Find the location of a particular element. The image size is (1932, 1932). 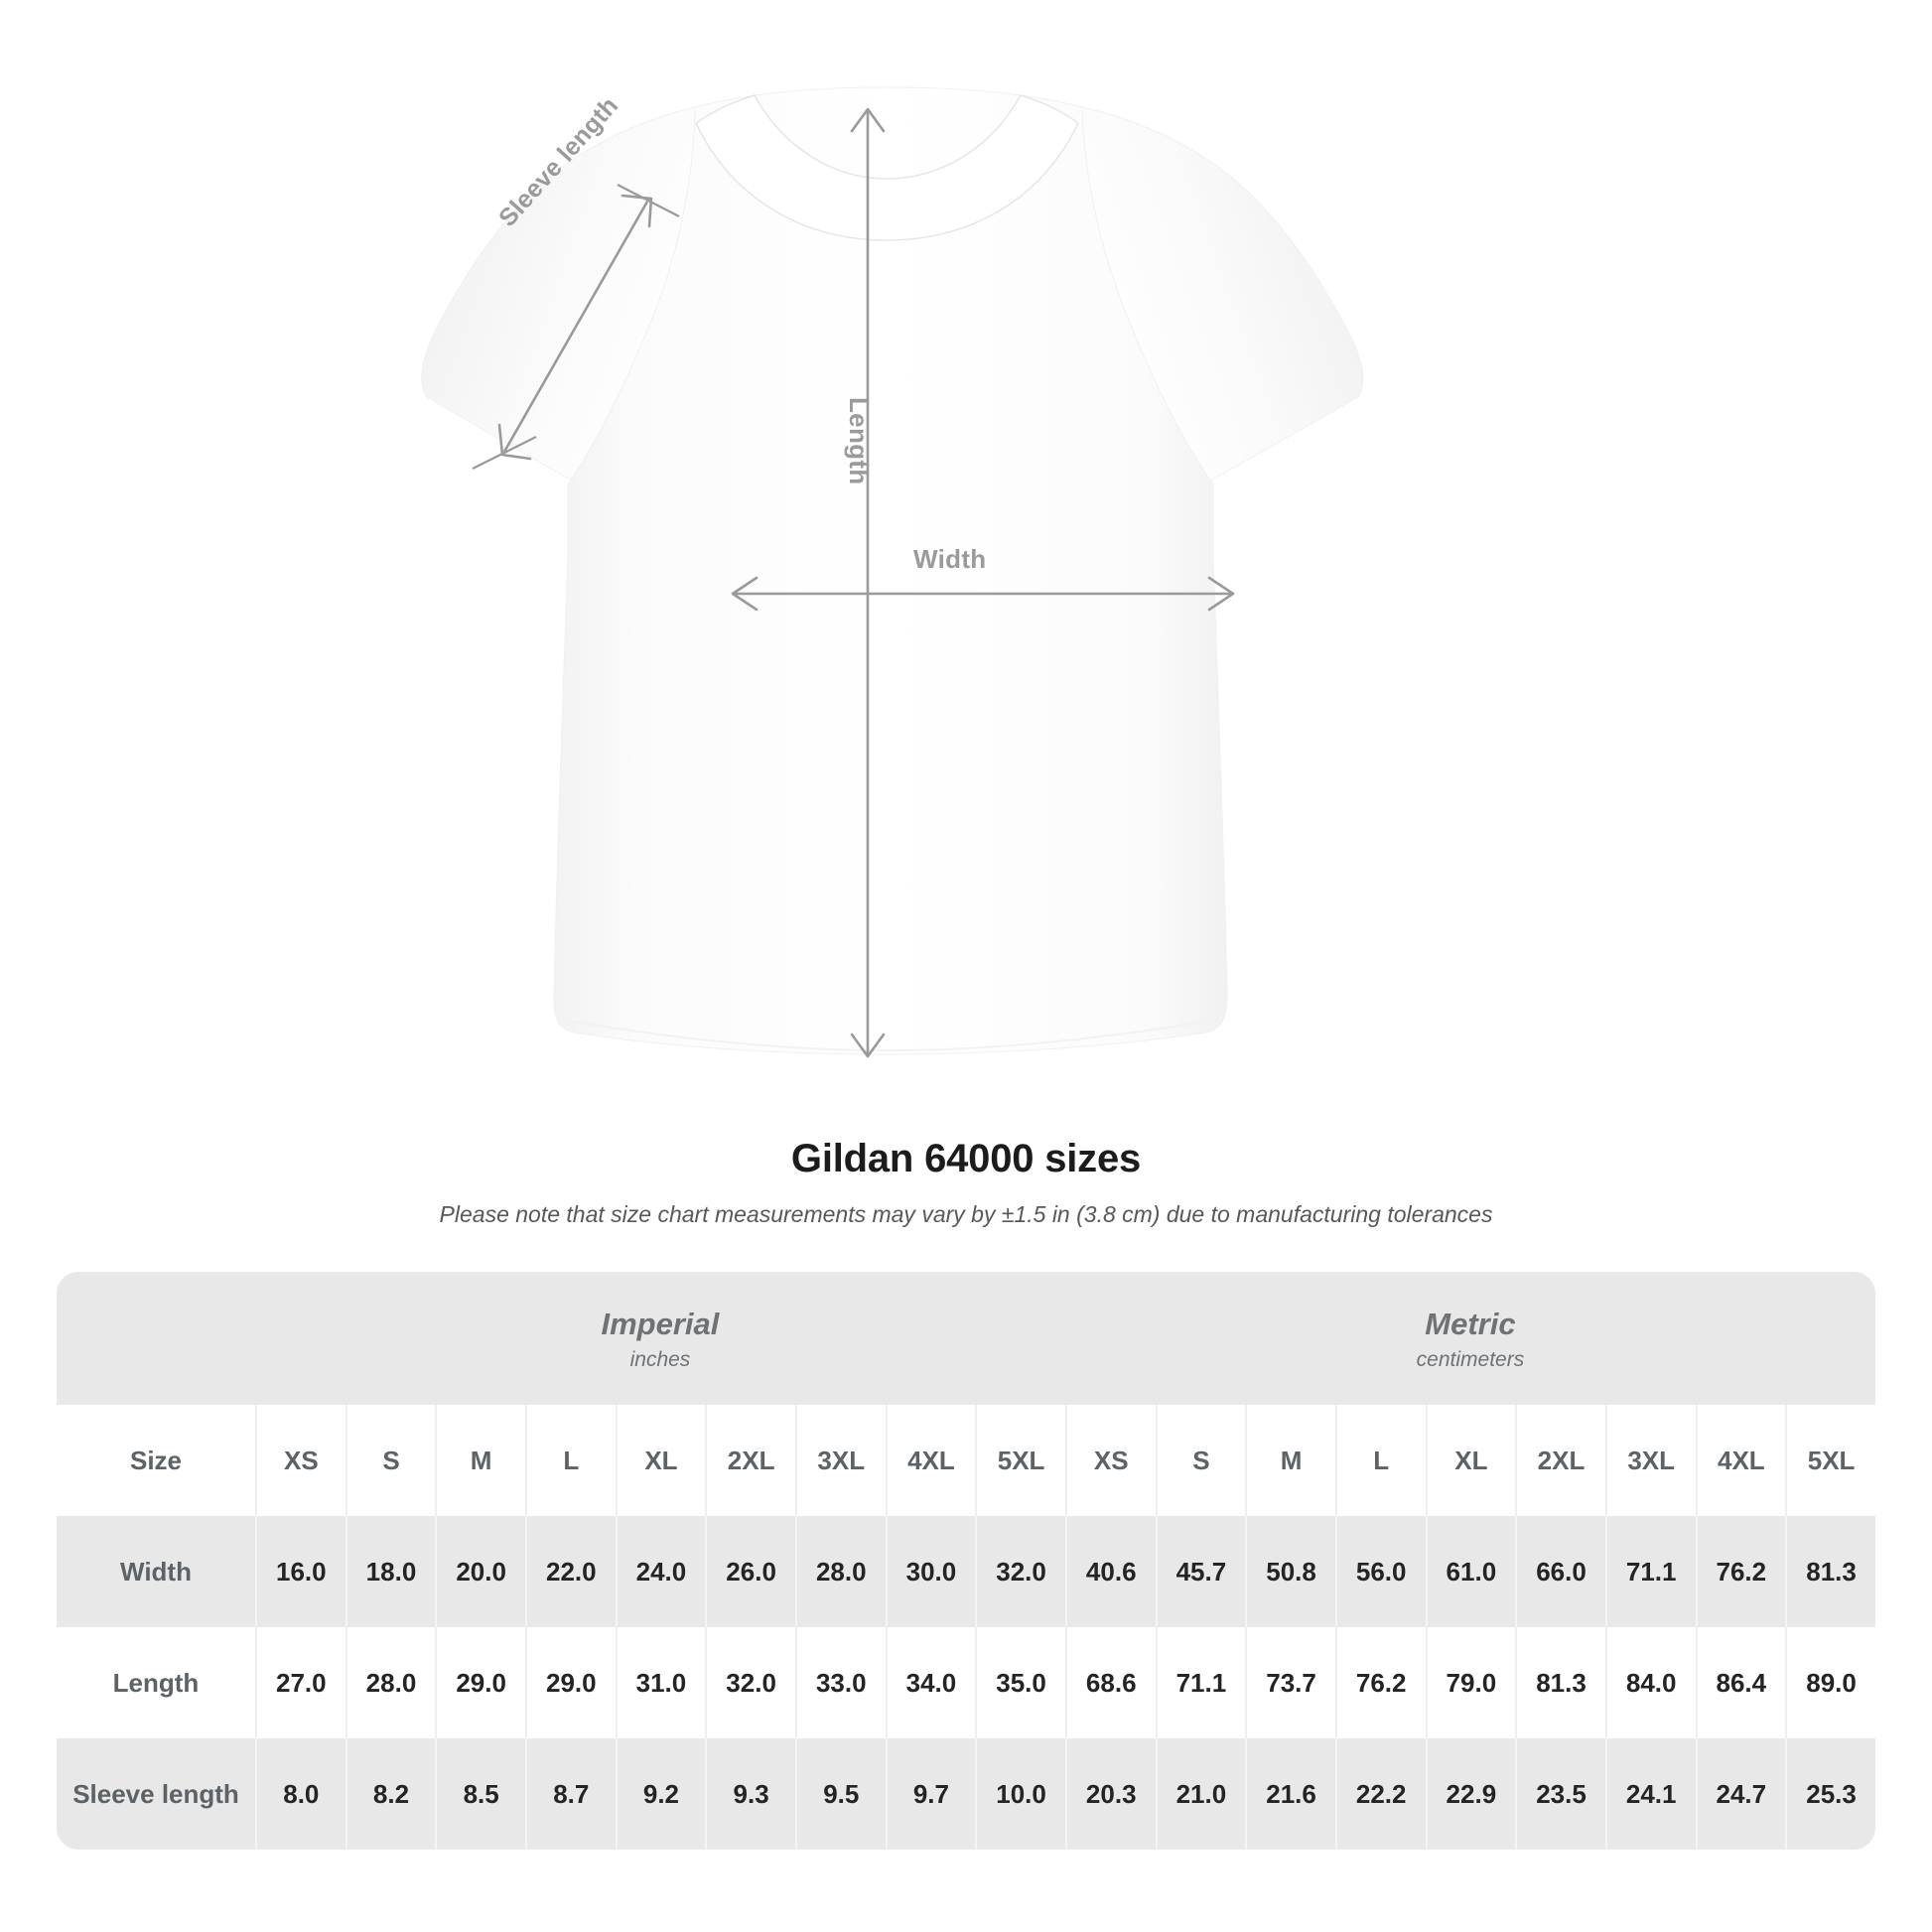

cell-sleeve-length-metric-4xl: 24.7 is located at coordinates (1741, 1794).